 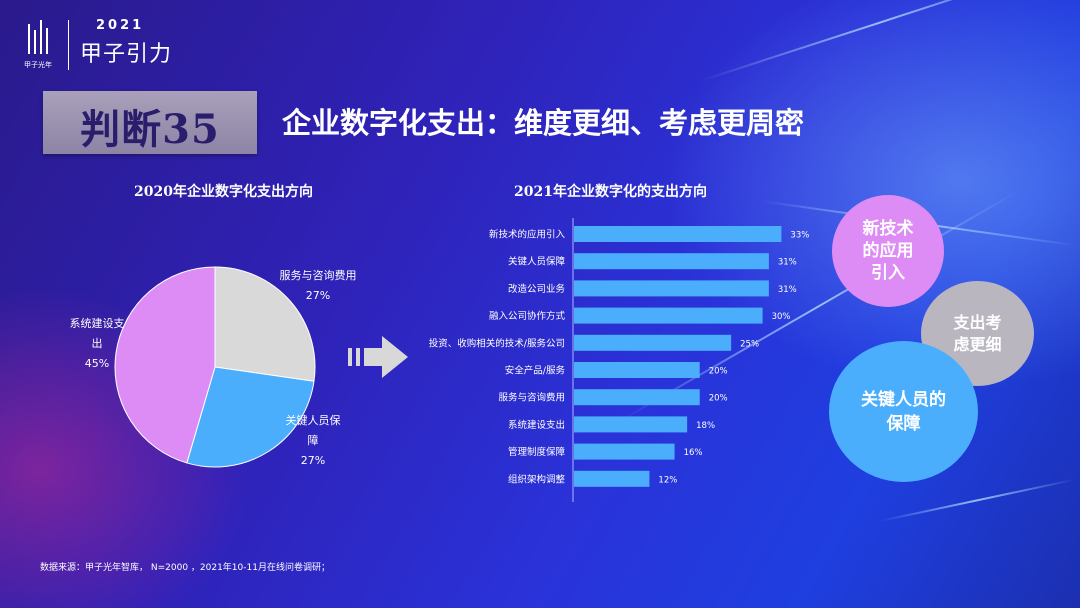 What do you see at coordinates (903, 423) in the screenshot?
I see `bubble-key-personnel-line2: 保障` at bounding box center [903, 423].